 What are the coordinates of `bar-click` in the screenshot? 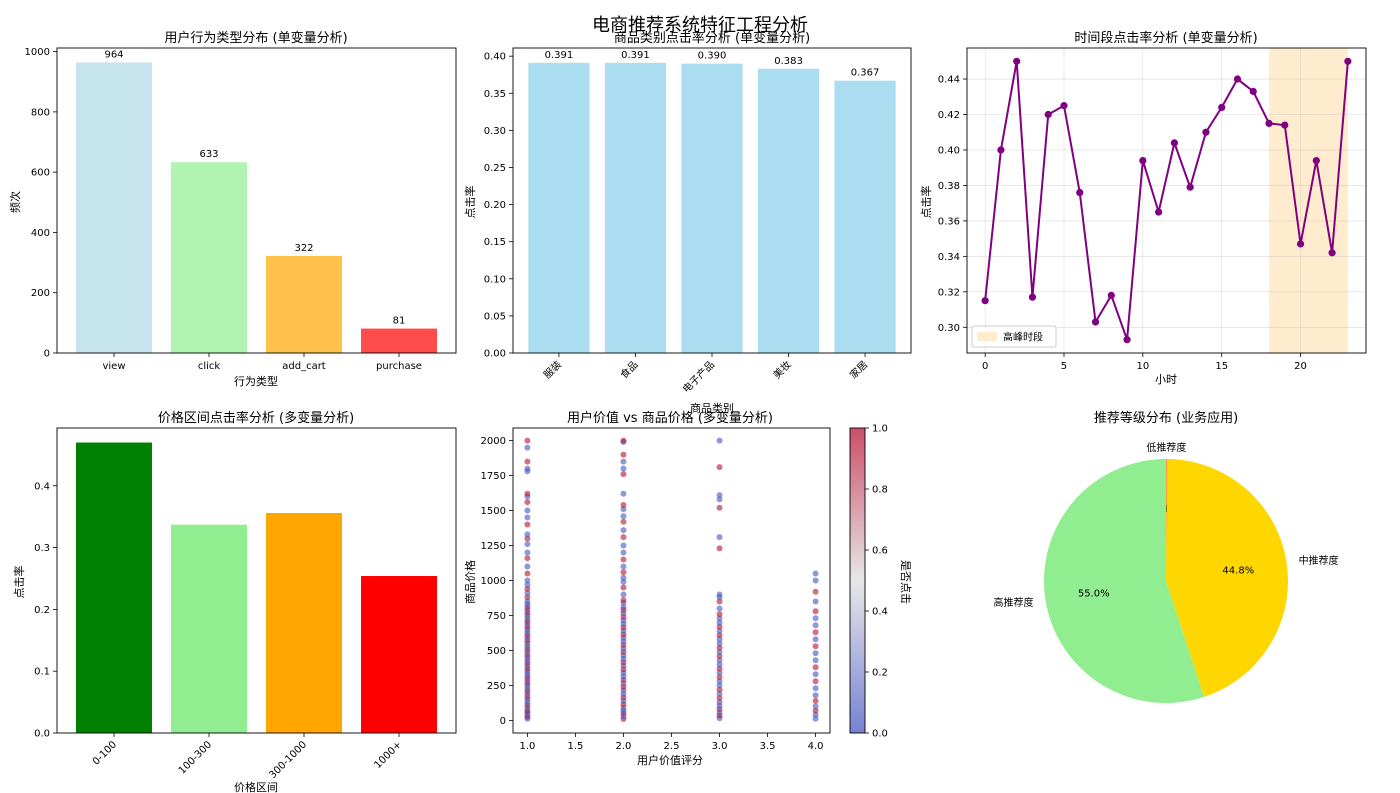 It's located at (209, 257).